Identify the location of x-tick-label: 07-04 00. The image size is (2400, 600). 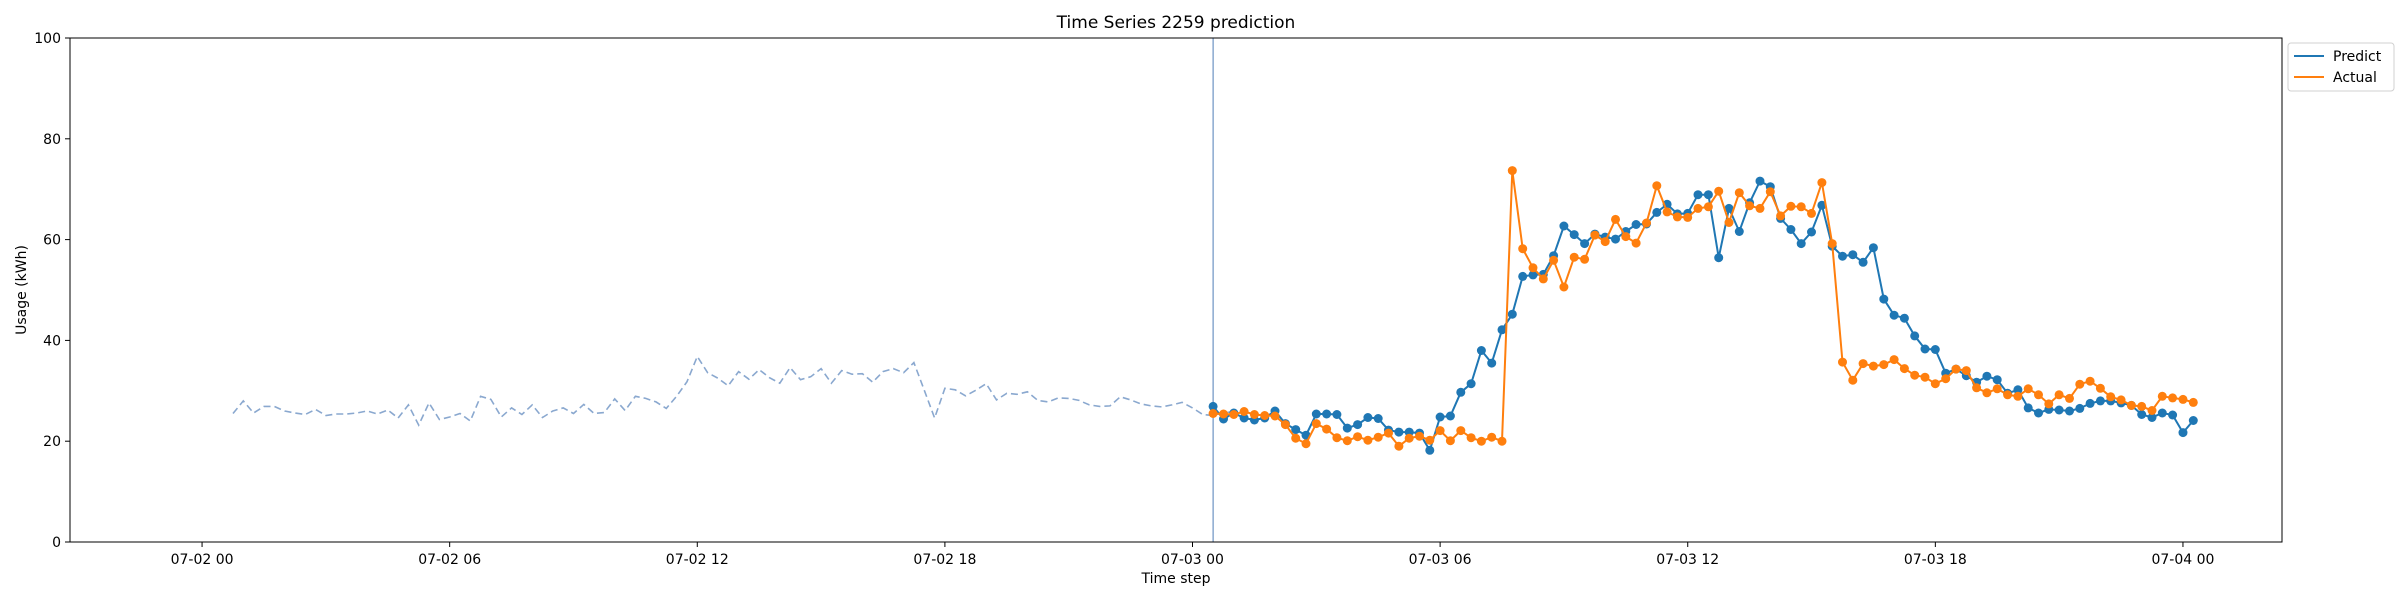
(2182, 560).